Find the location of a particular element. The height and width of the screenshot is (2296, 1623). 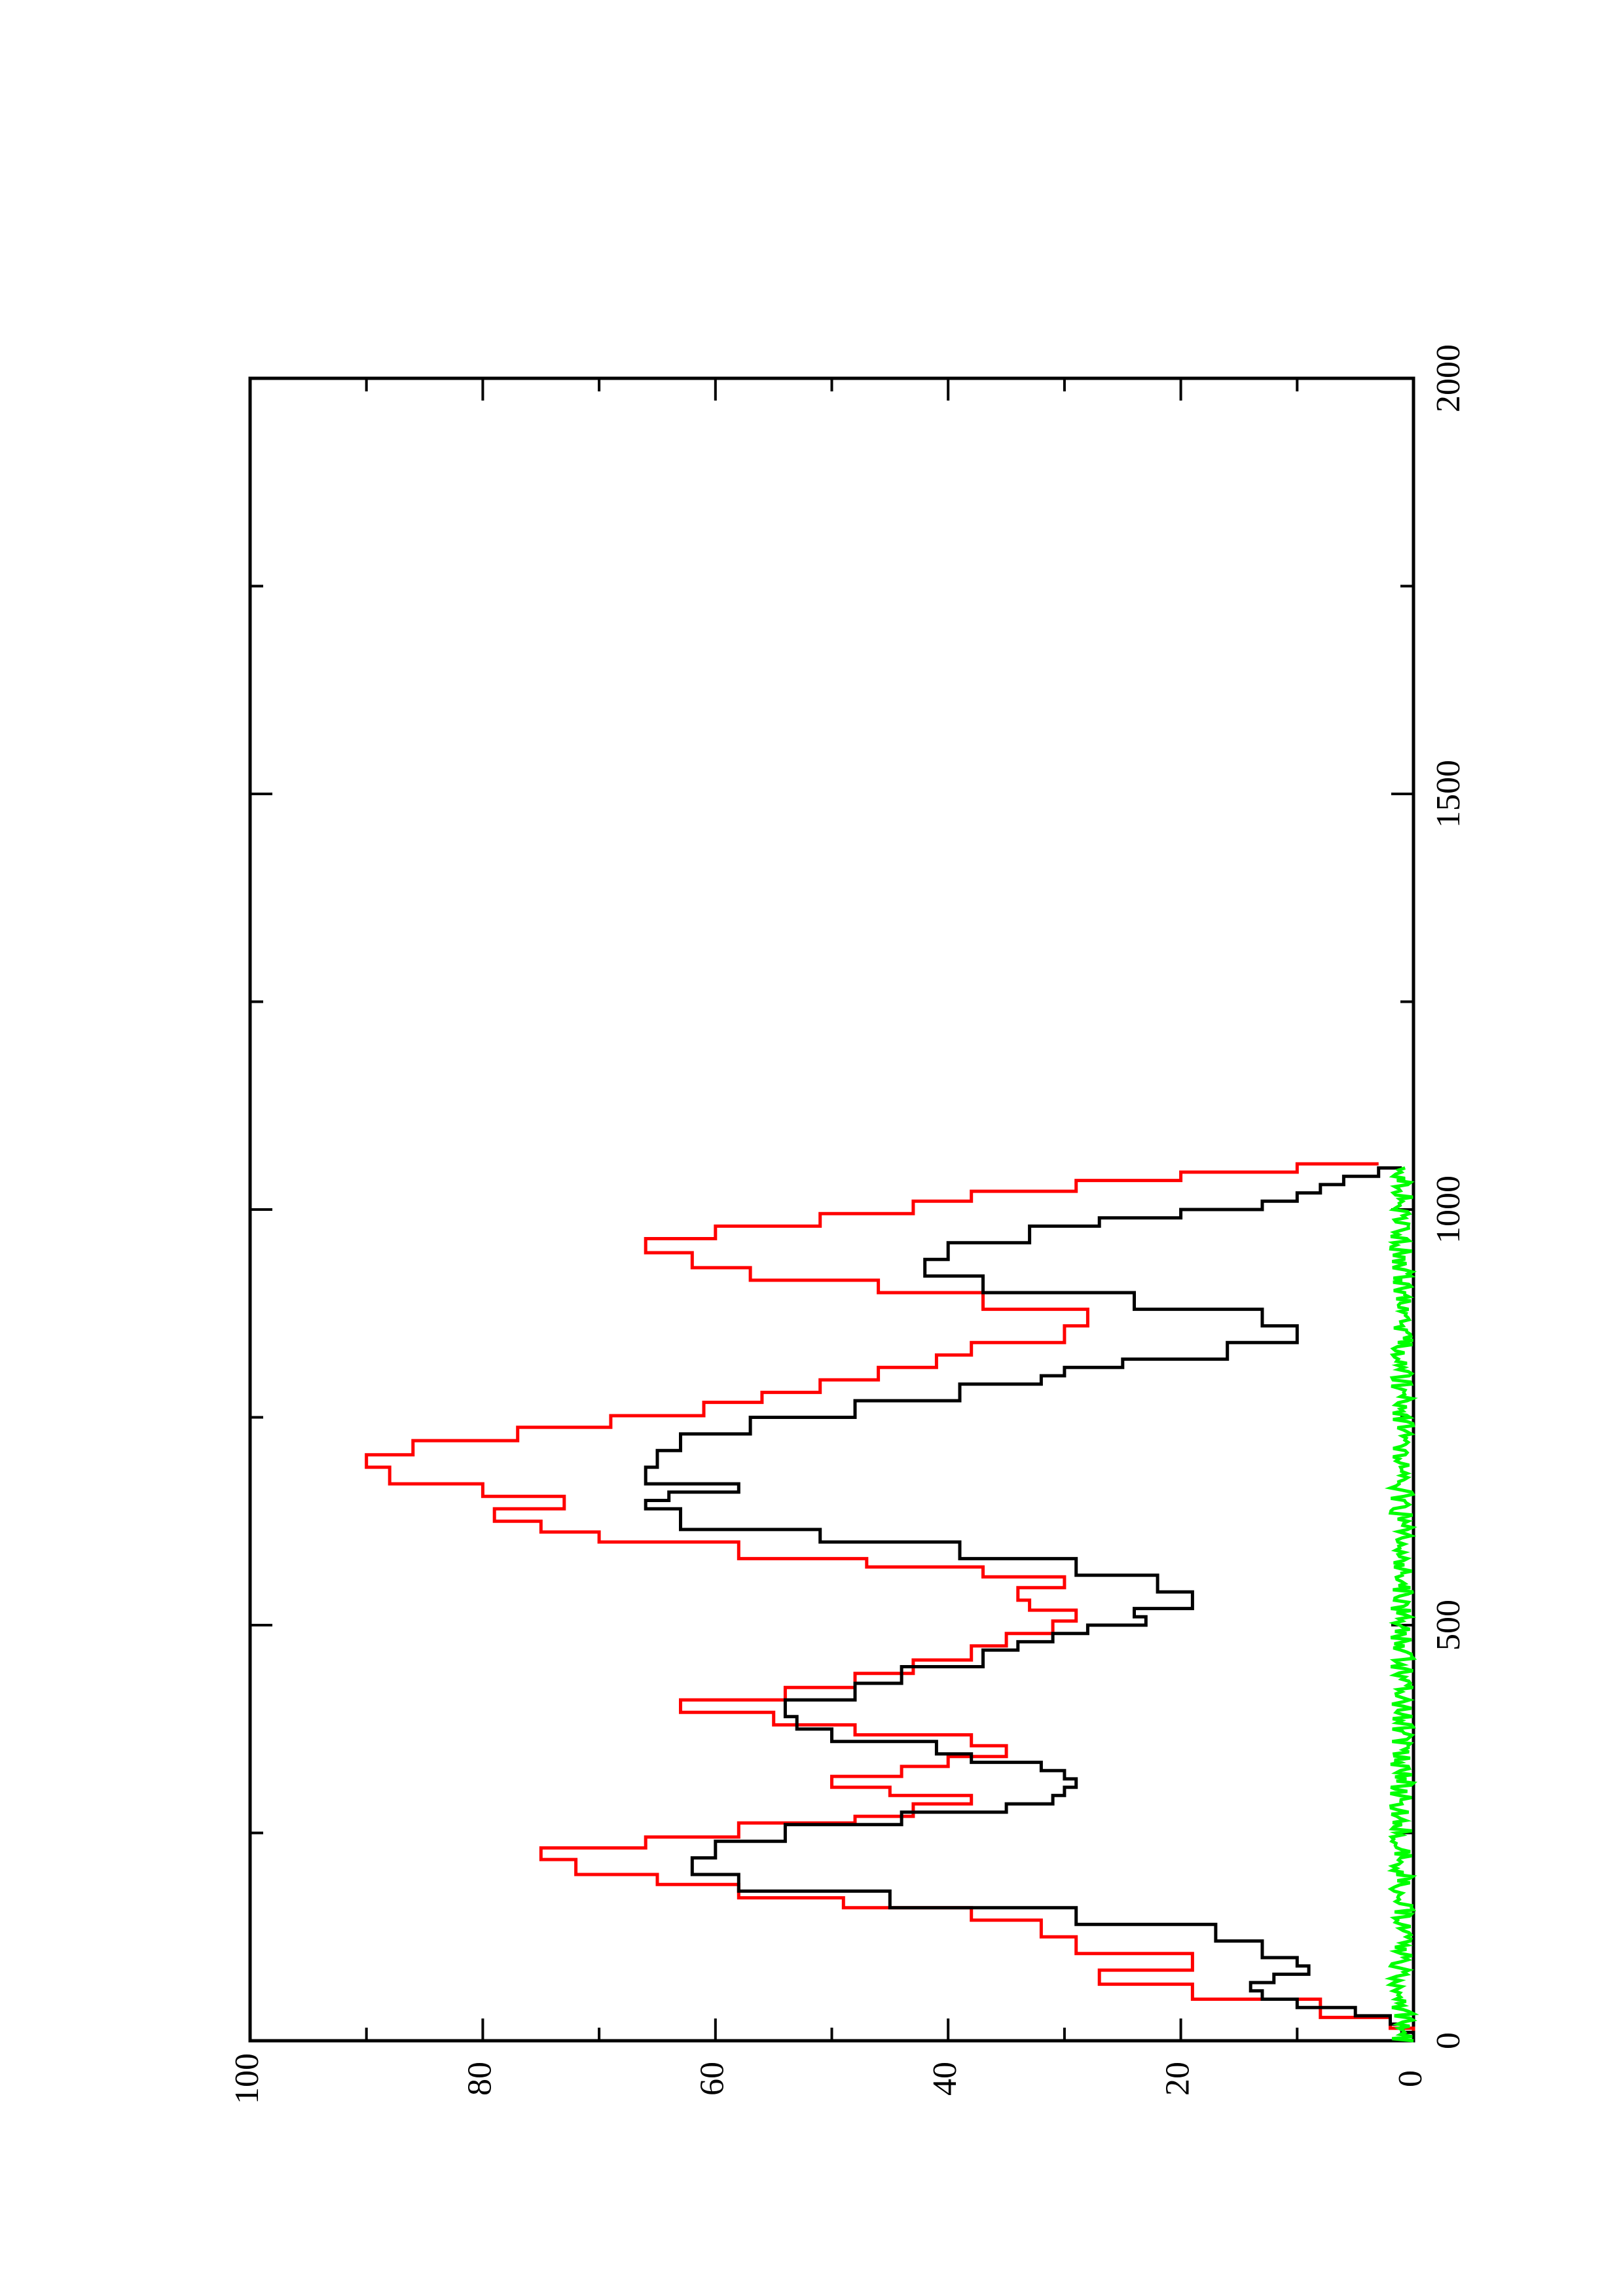

y-tick-label: 60 is located at coordinates (712, 2079).